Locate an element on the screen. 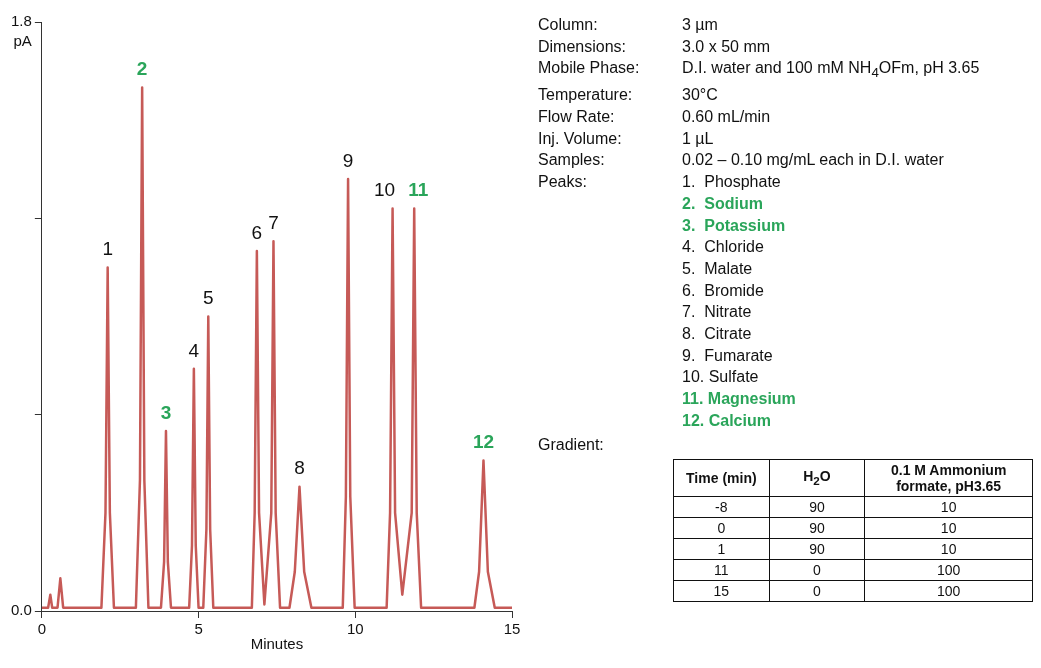 This screenshot has height=668, width=1041. text: 11. Magnesium is located at coordinates (739, 399).